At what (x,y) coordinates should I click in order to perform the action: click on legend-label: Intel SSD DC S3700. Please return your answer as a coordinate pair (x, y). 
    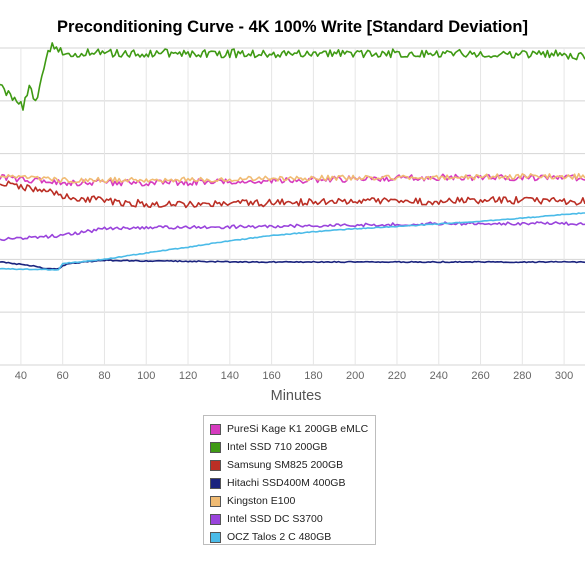
    Looking at the image, I should click on (275, 519).